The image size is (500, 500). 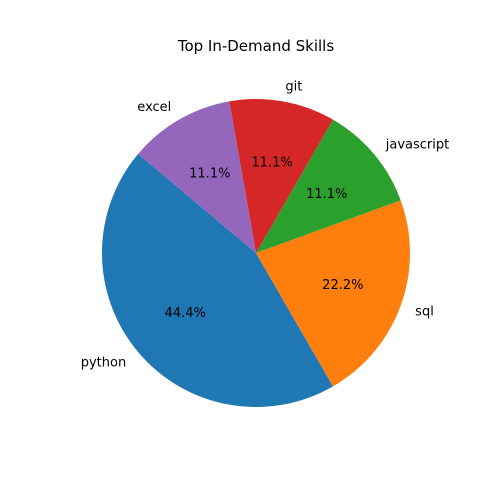 What do you see at coordinates (326, 194) in the screenshot?
I see `pct-label-javascript: 11.1%` at bounding box center [326, 194].